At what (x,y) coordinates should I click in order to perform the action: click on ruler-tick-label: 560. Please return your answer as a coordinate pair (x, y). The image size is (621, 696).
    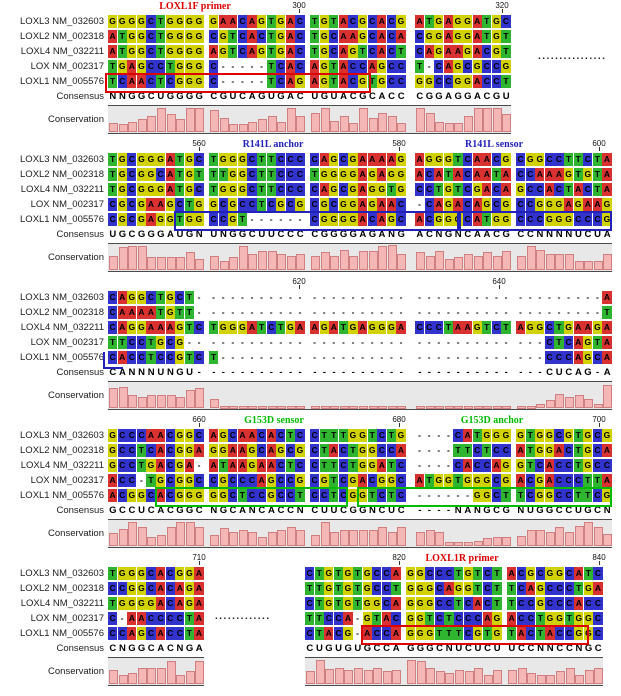
    Looking at the image, I should click on (199, 143).